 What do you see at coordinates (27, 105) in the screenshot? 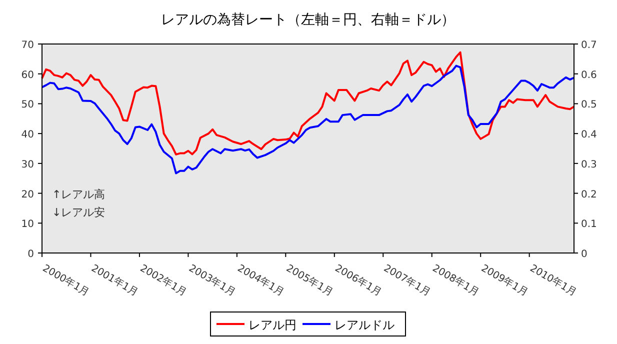
I see `y-tick-label: 50` at bounding box center [27, 105].